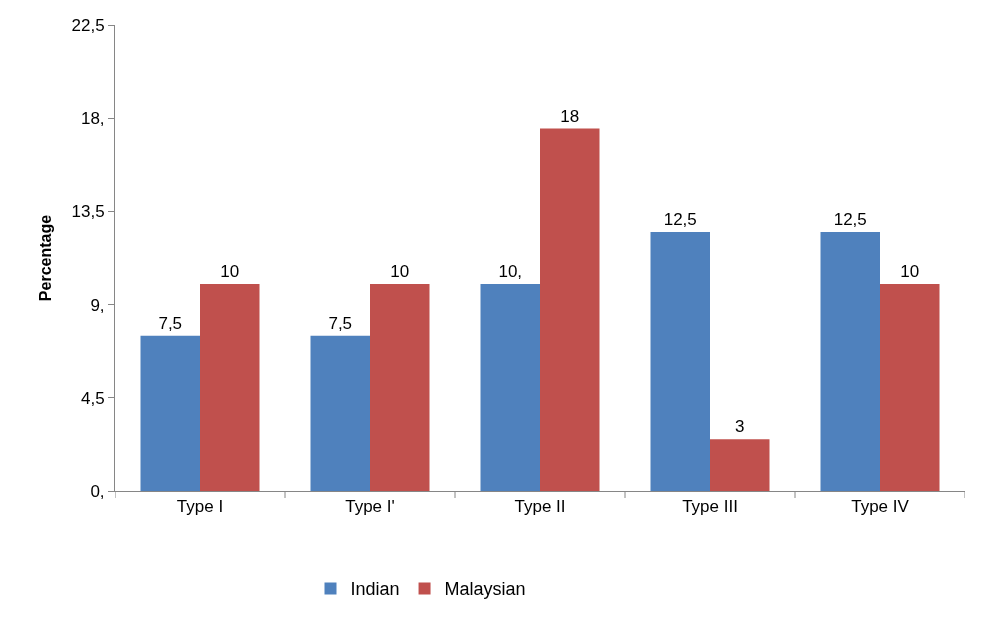 The image size is (1001, 619). Describe the element at coordinates (88, 212) in the screenshot. I see `y-tick-label: 13,5` at that location.